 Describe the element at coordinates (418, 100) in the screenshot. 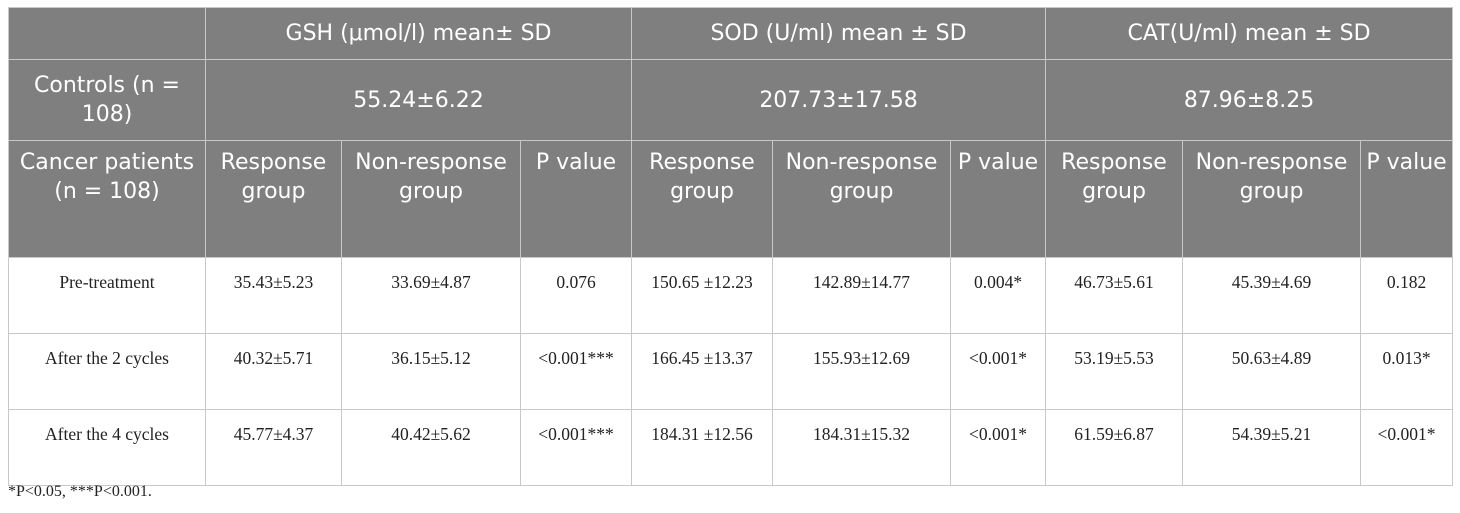

I see `controls-gsh: 55.24±6.22` at that location.